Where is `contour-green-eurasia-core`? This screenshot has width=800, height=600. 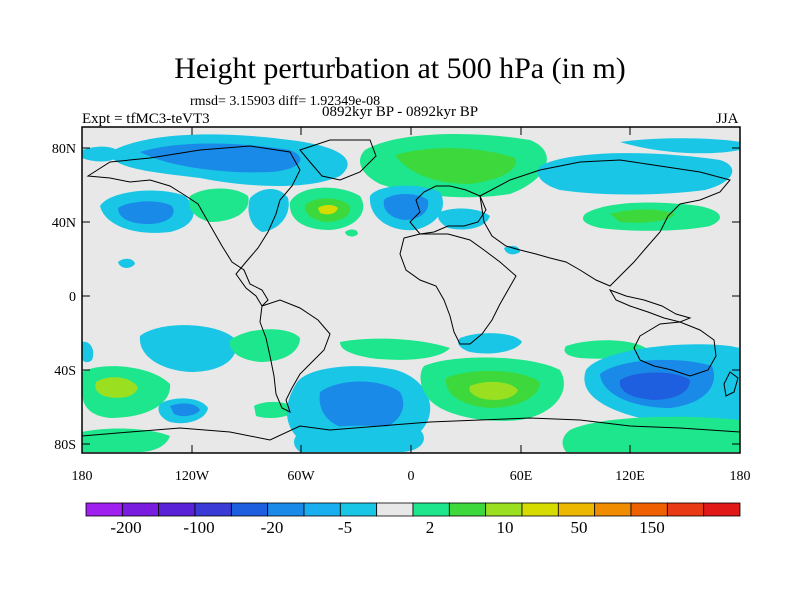
contour-green-eurasia-core is located at coordinates (455, 166).